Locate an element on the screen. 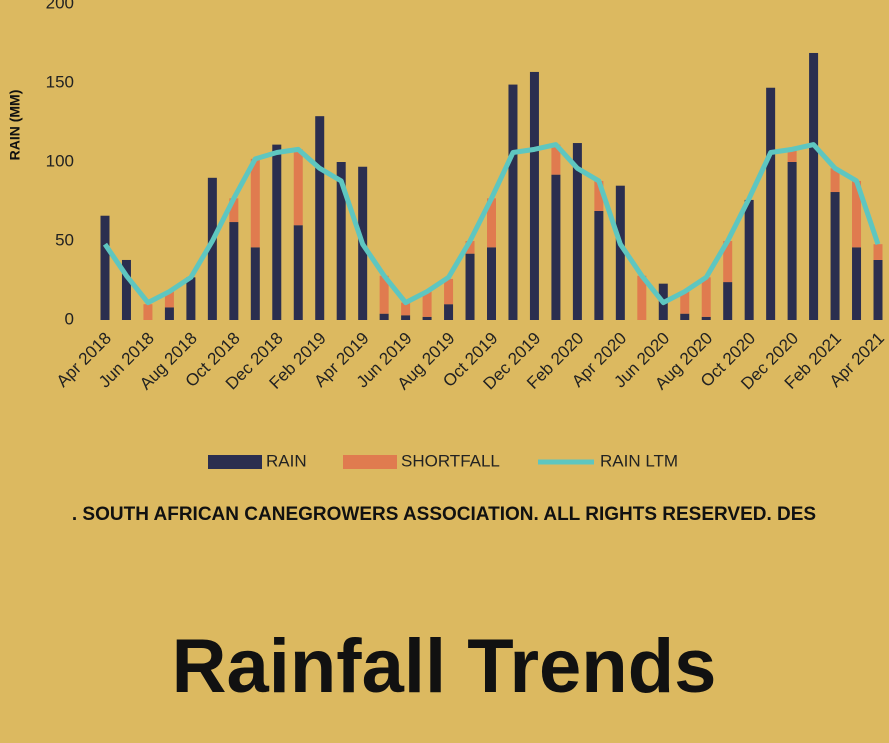  y-tick-label: 200 is located at coordinates (60, 6).